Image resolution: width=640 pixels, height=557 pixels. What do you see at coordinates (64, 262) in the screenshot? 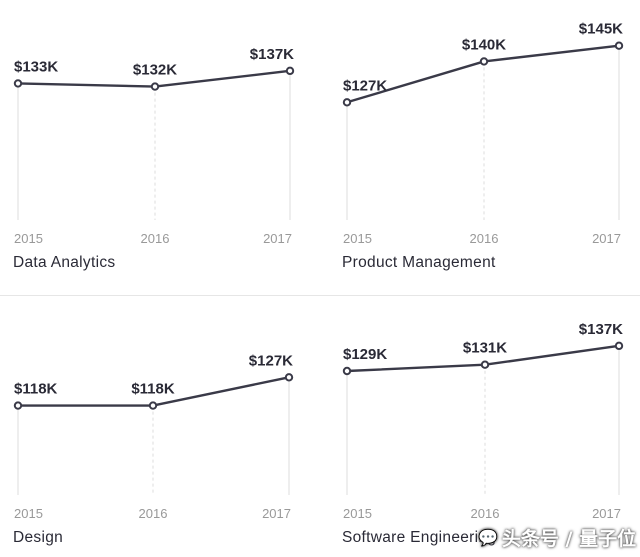
I see `chart-title: Data Analytics` at bounding box center [64, 262].